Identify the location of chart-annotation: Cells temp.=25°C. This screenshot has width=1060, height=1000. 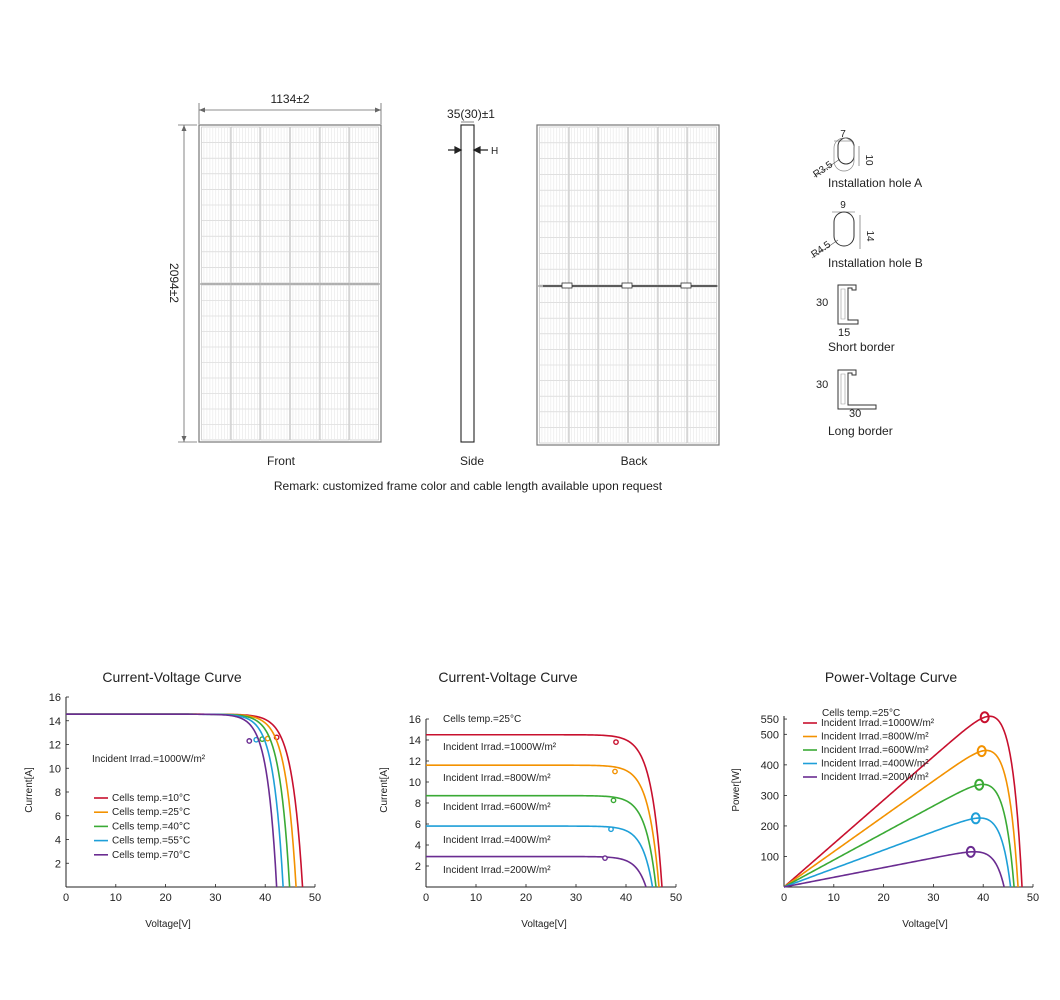
(482, 719).